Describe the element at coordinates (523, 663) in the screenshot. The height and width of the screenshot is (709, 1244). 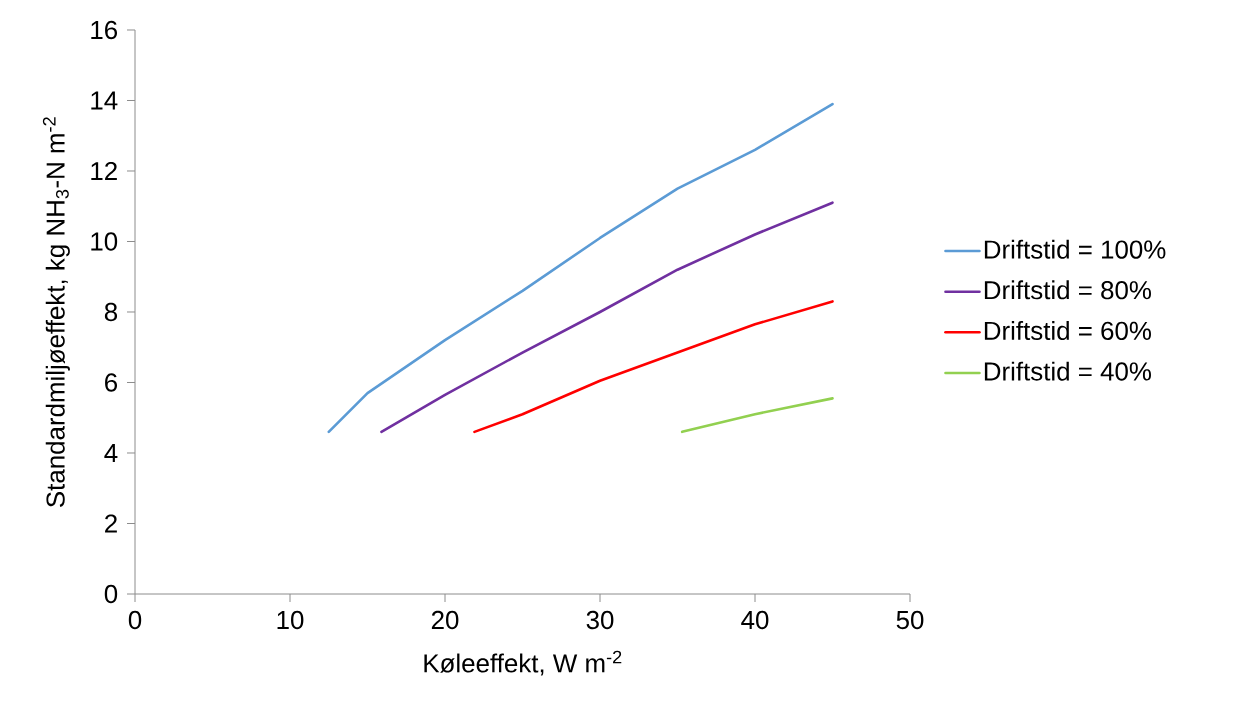
I see `x-axis-title: Køleeffekt, W m$^{-2}$` at that location.